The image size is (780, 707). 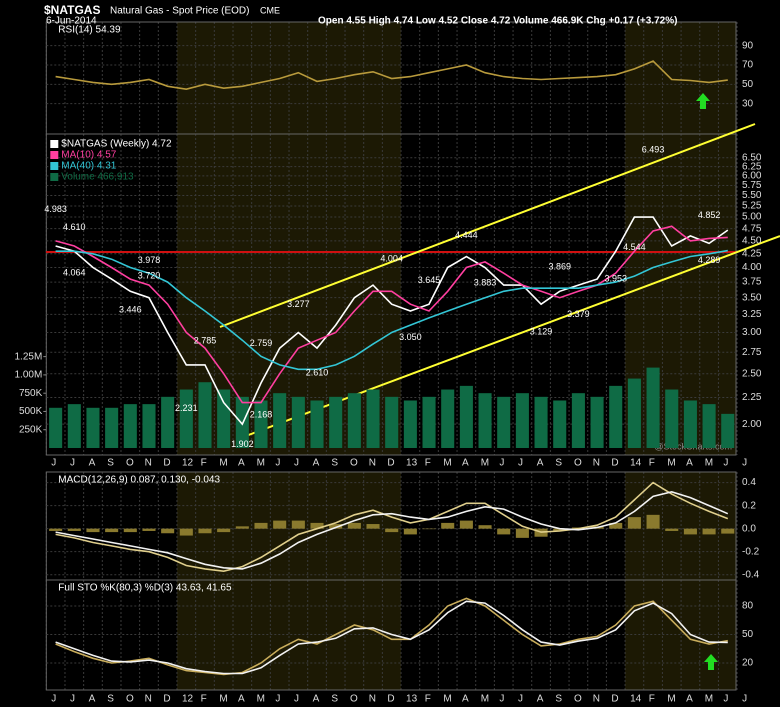 I want to click on y-tick-label: 4.25, so click(x=752, y=253).